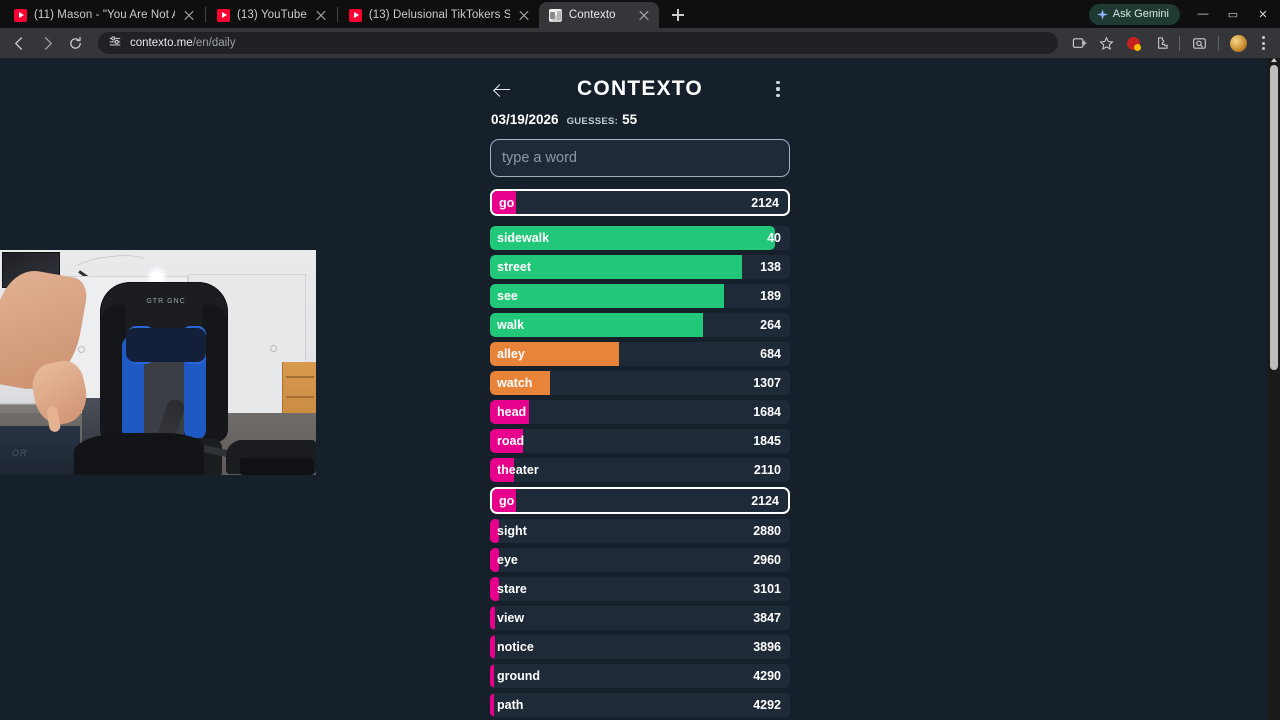  Describe the element at coordinates (767, 383) in the screenshot. I see `guess-rank: 1307` at that location.